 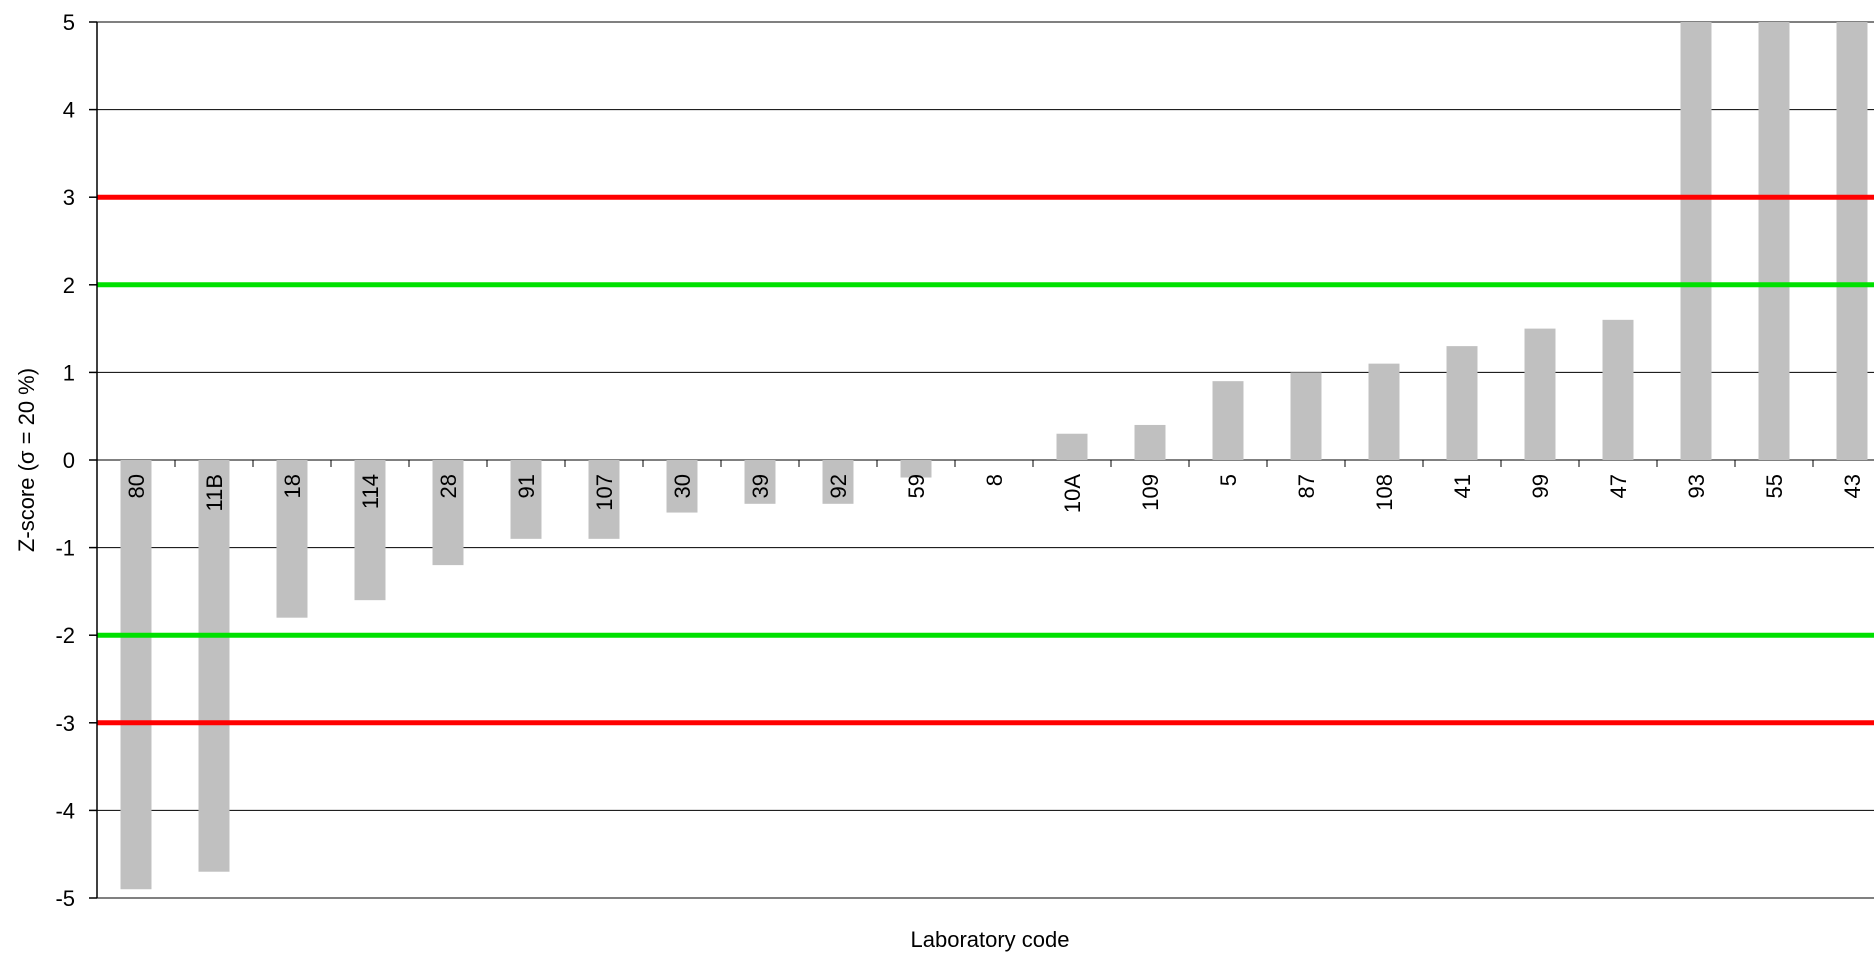 I want to click on y-tick-label: -4, so click(x=65, y=810).